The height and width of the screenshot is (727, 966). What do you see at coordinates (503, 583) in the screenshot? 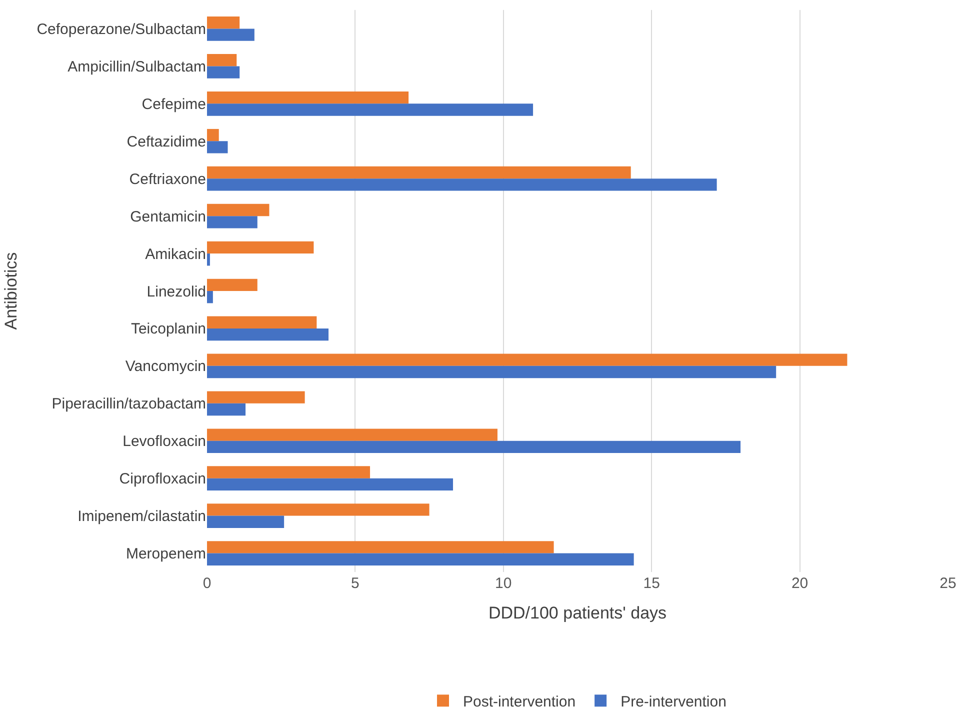
I see `x-tick-label: 10` at bounding box center [503, 583].